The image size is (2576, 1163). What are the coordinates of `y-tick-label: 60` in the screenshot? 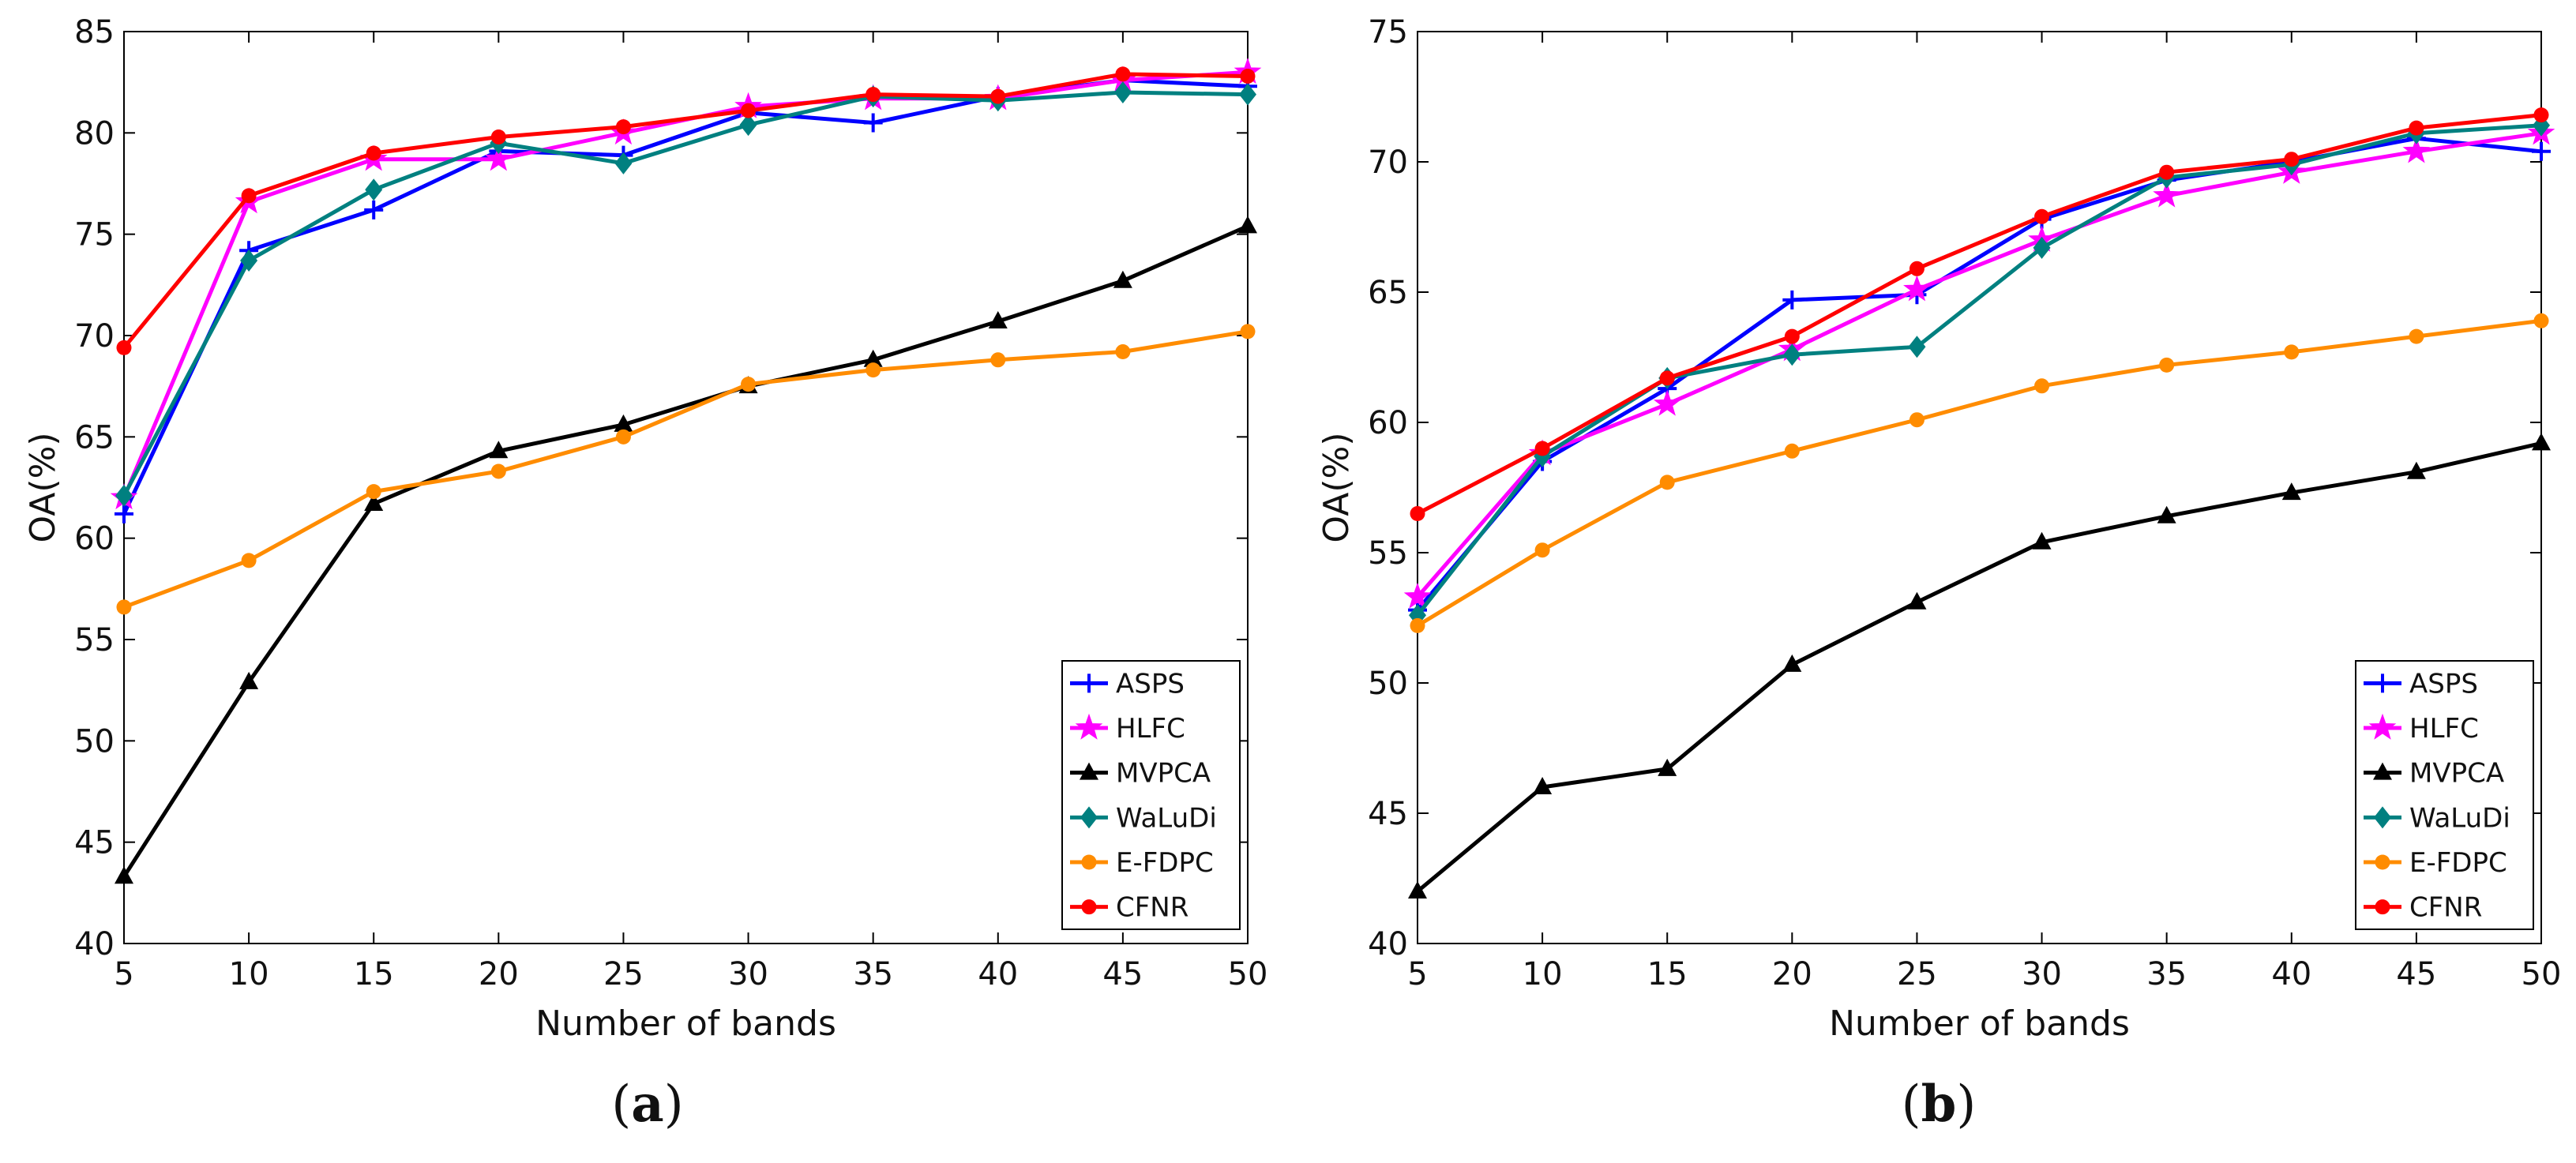 It's located at (1388, 423).